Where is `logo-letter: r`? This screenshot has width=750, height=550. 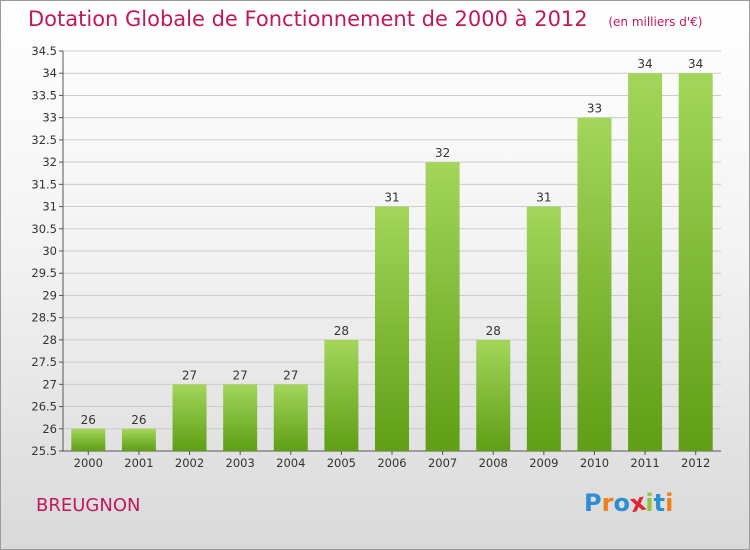
logo-letter: r is located at coordinates (607, 503).